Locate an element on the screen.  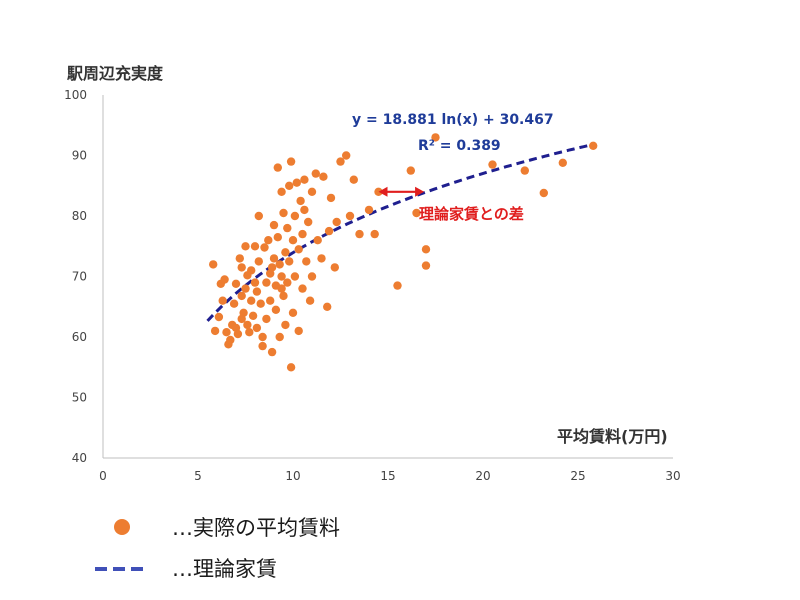
trendline-r-squared: R² = 0.389 is located at coordinates (459, 146).